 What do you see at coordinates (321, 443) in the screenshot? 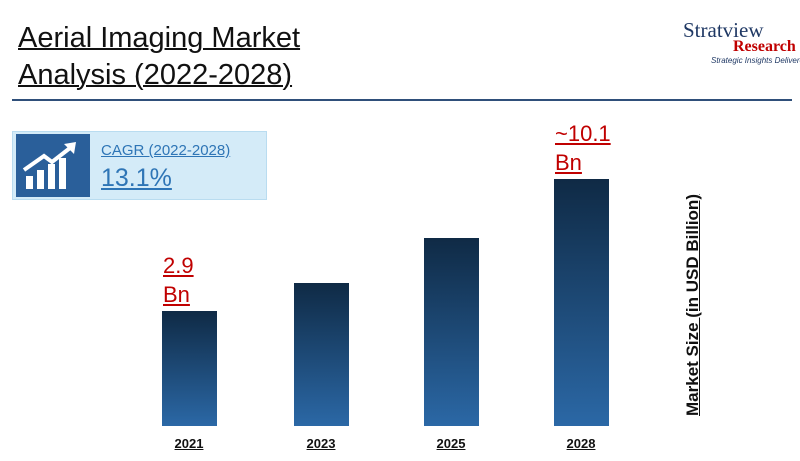
I see `x-tick-label: 2023` at bounding box center [321, 443].